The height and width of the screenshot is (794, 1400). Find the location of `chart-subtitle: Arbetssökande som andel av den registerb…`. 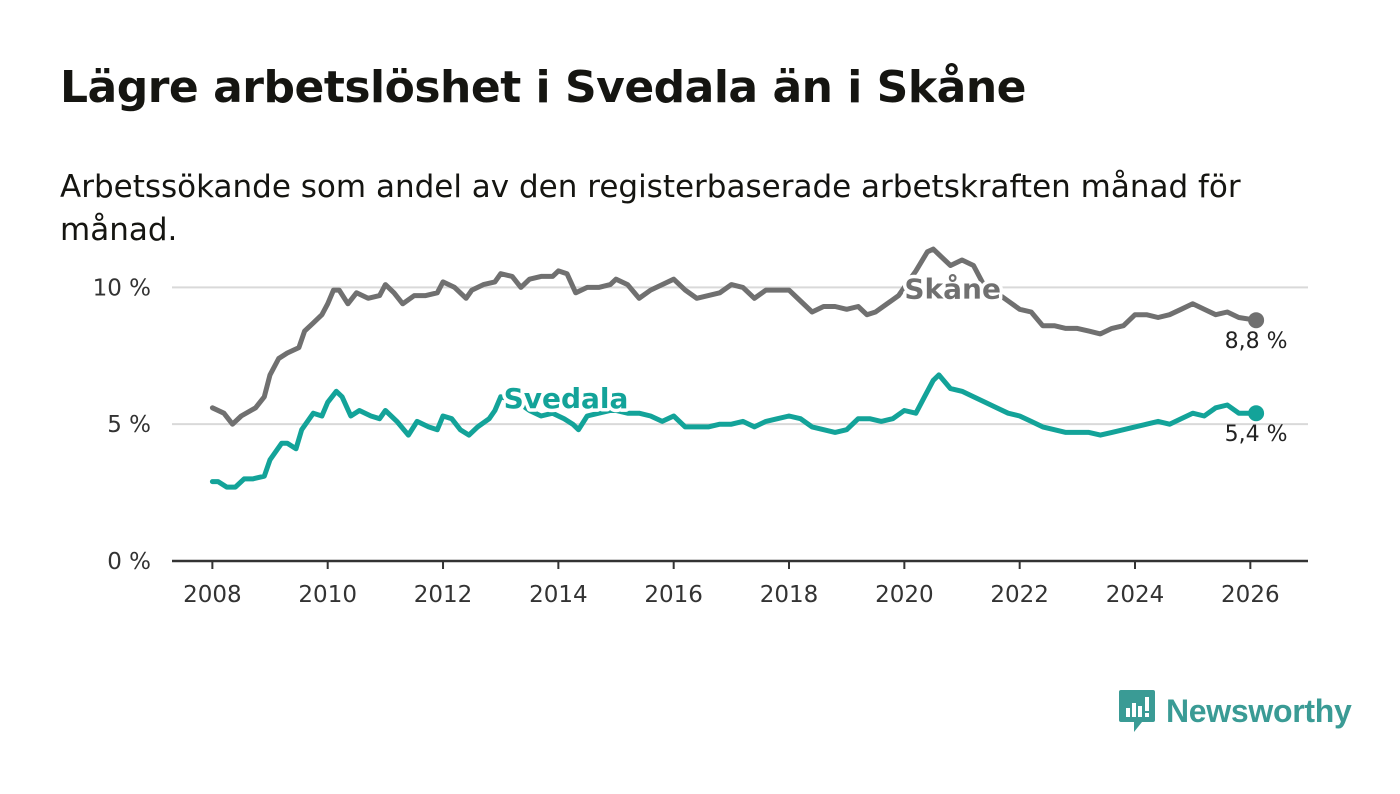

chart-subtitle: Arbetssökande som andel av den registerb… is located at coordinates (650, 208).